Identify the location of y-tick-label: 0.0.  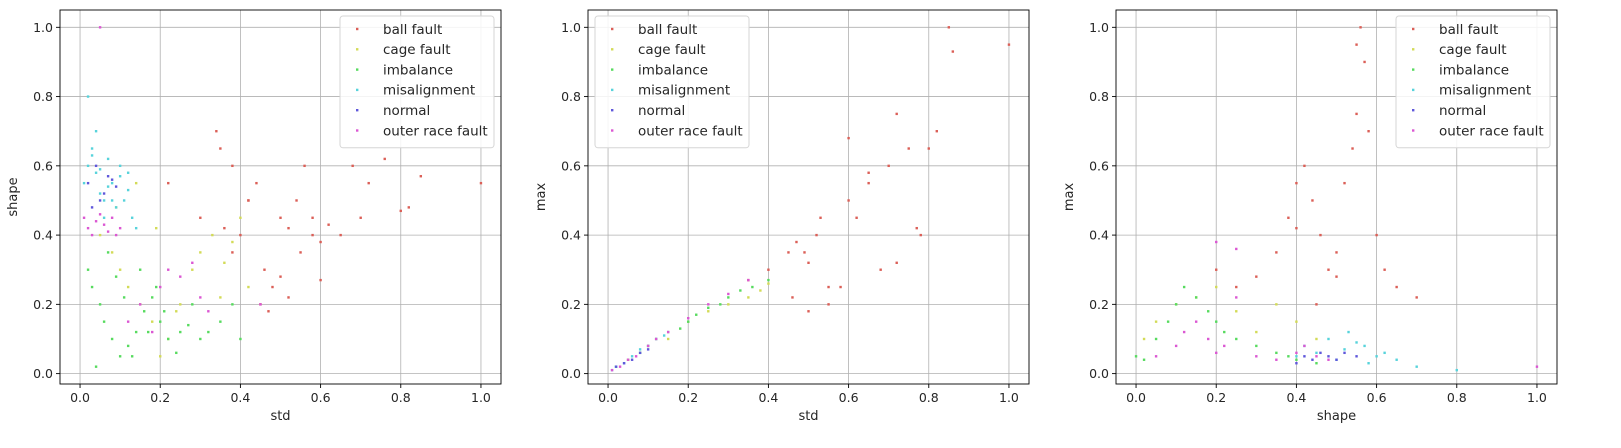
(571, 373).